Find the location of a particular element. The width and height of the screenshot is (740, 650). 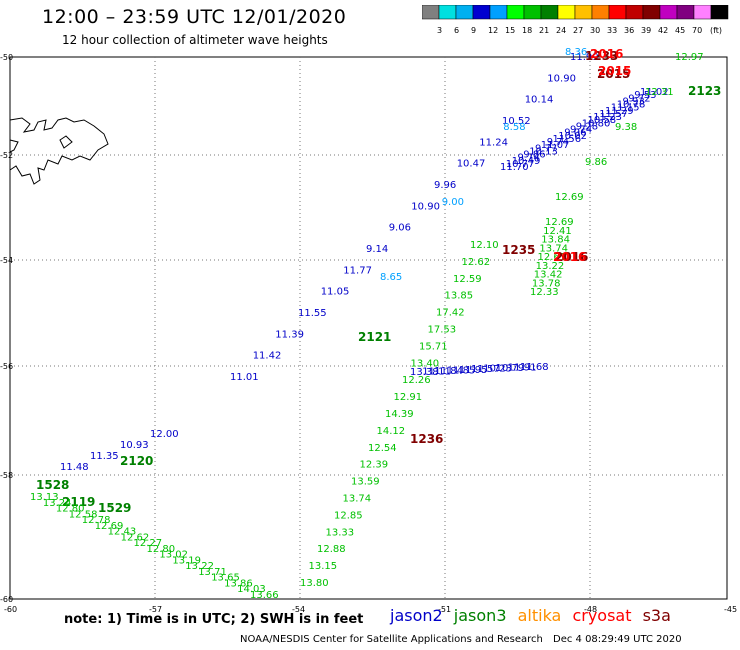

x-tick-label: -57 is located at coordinates (155, 609).